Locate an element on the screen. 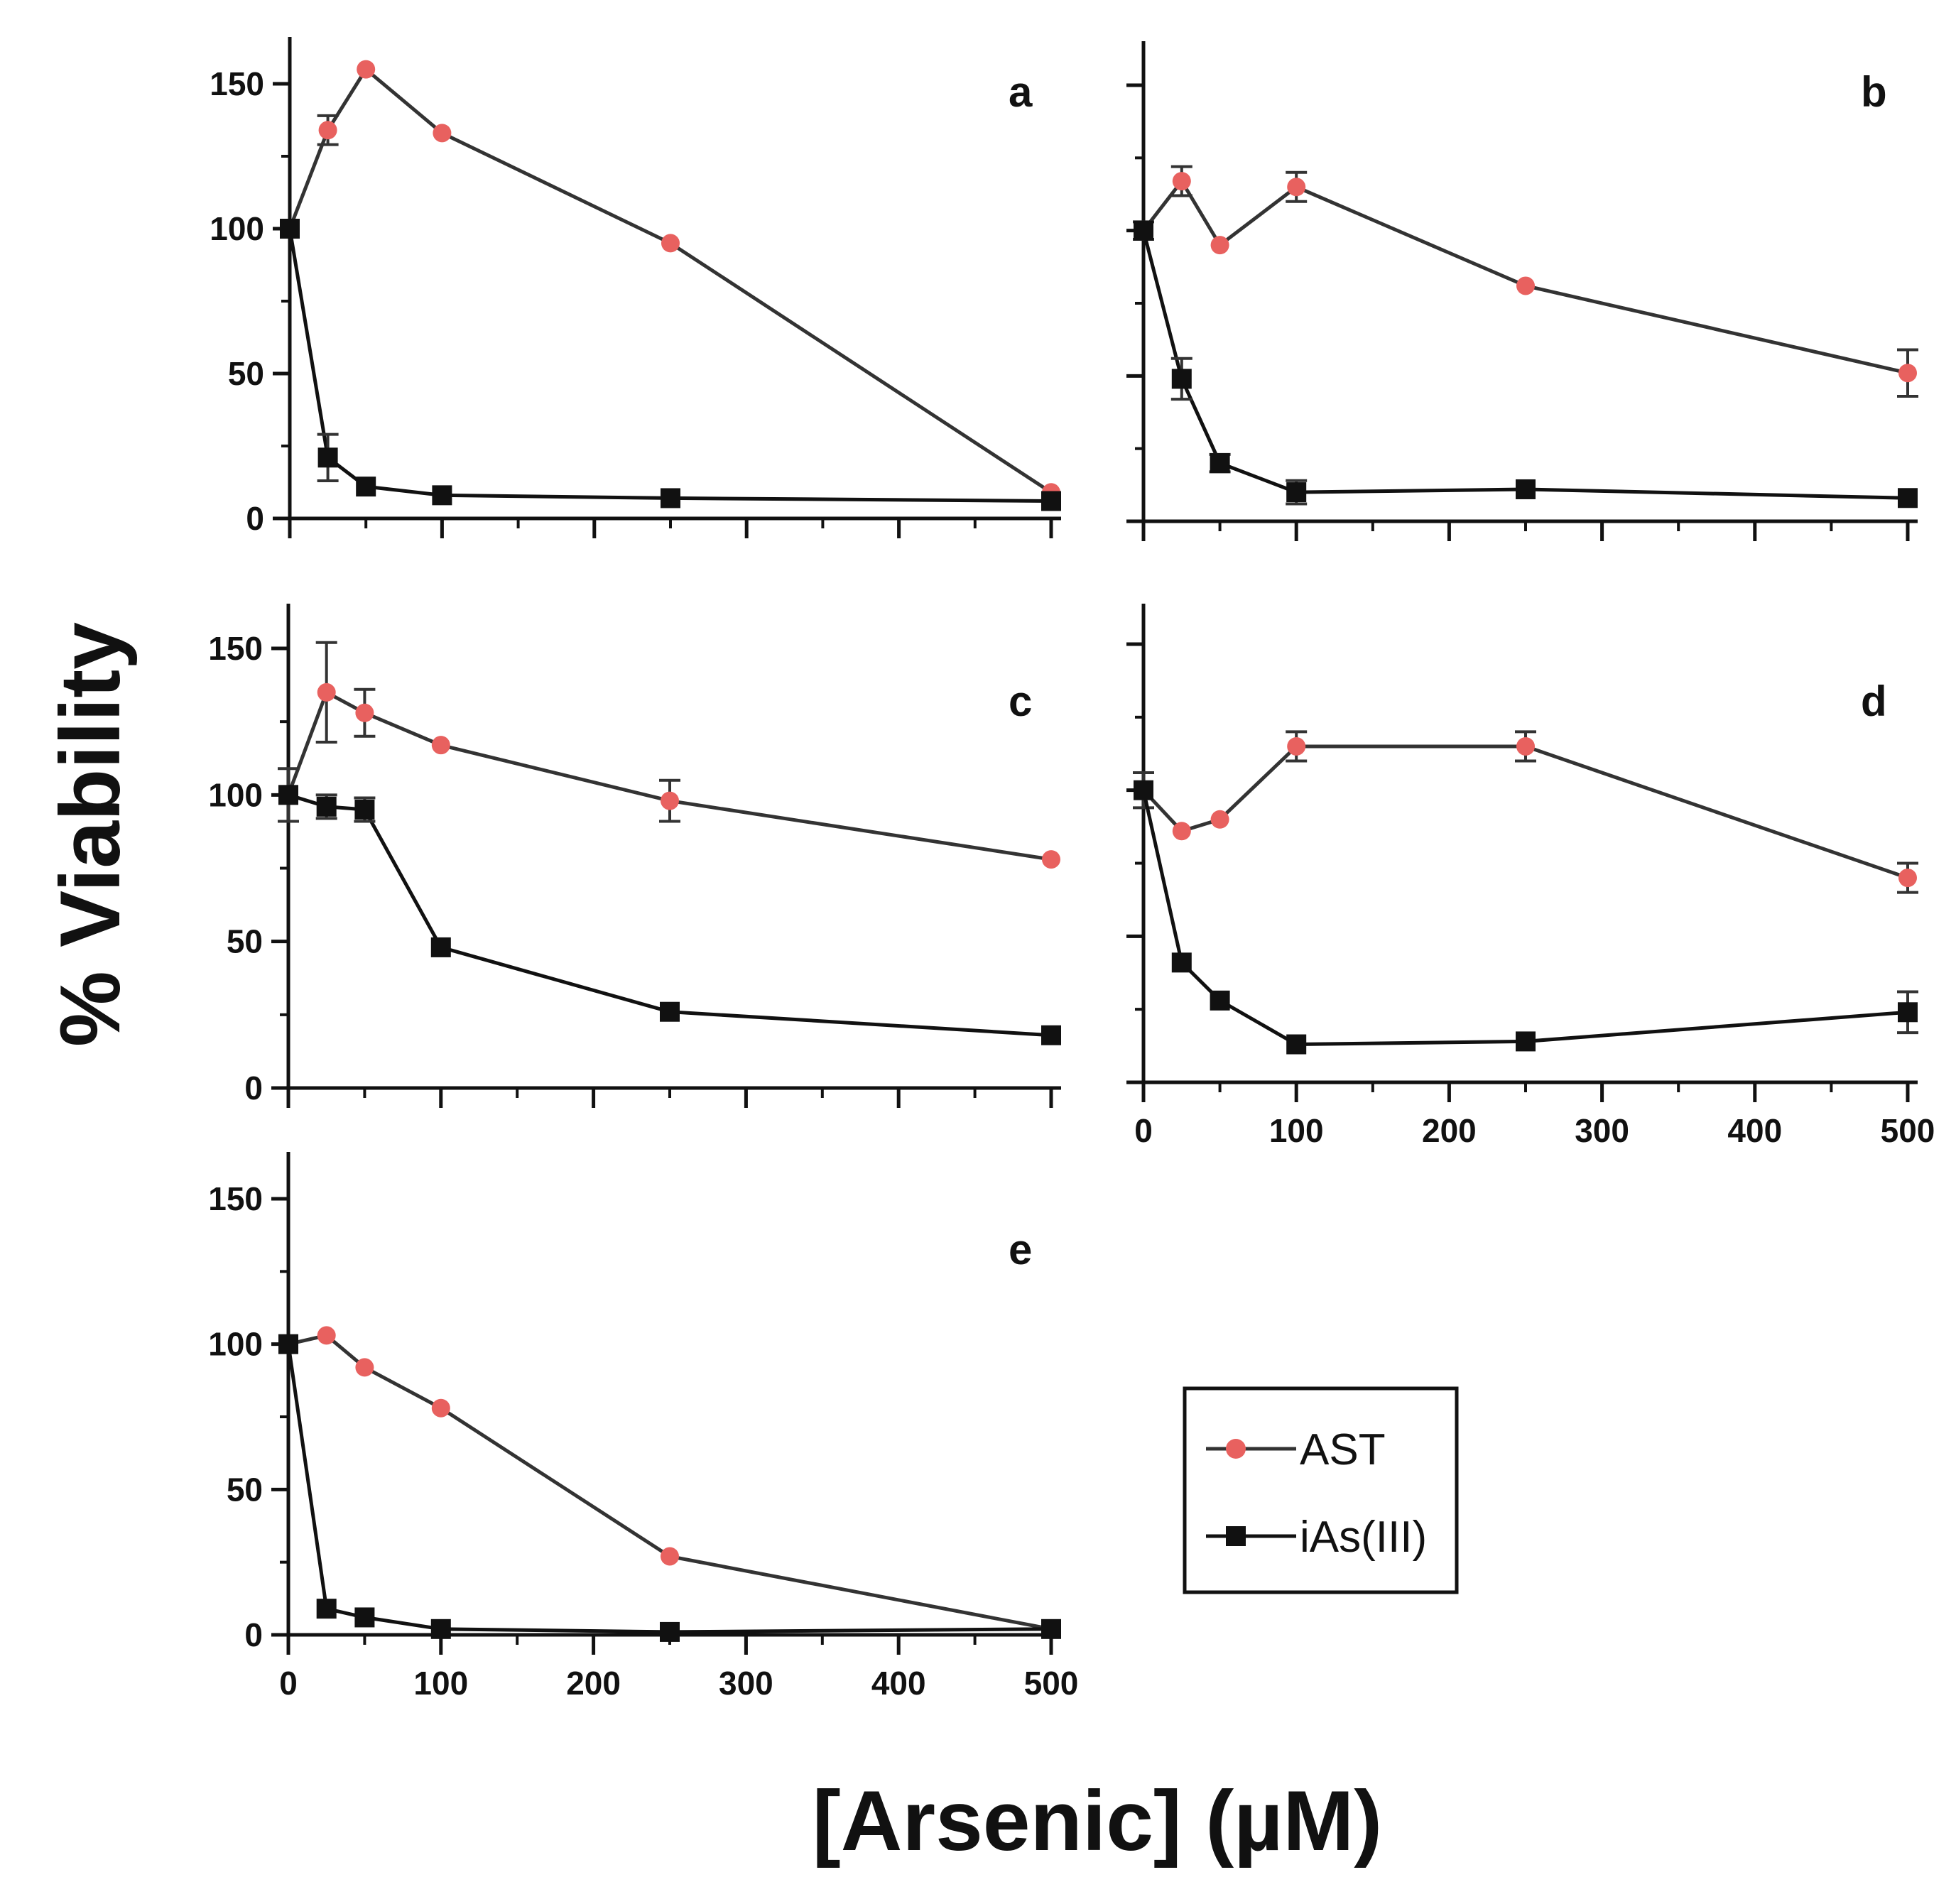 The height and width of the screenshot is (1904, 1956). legend-ast-label: AST is located at coordinates (1343, 1449).